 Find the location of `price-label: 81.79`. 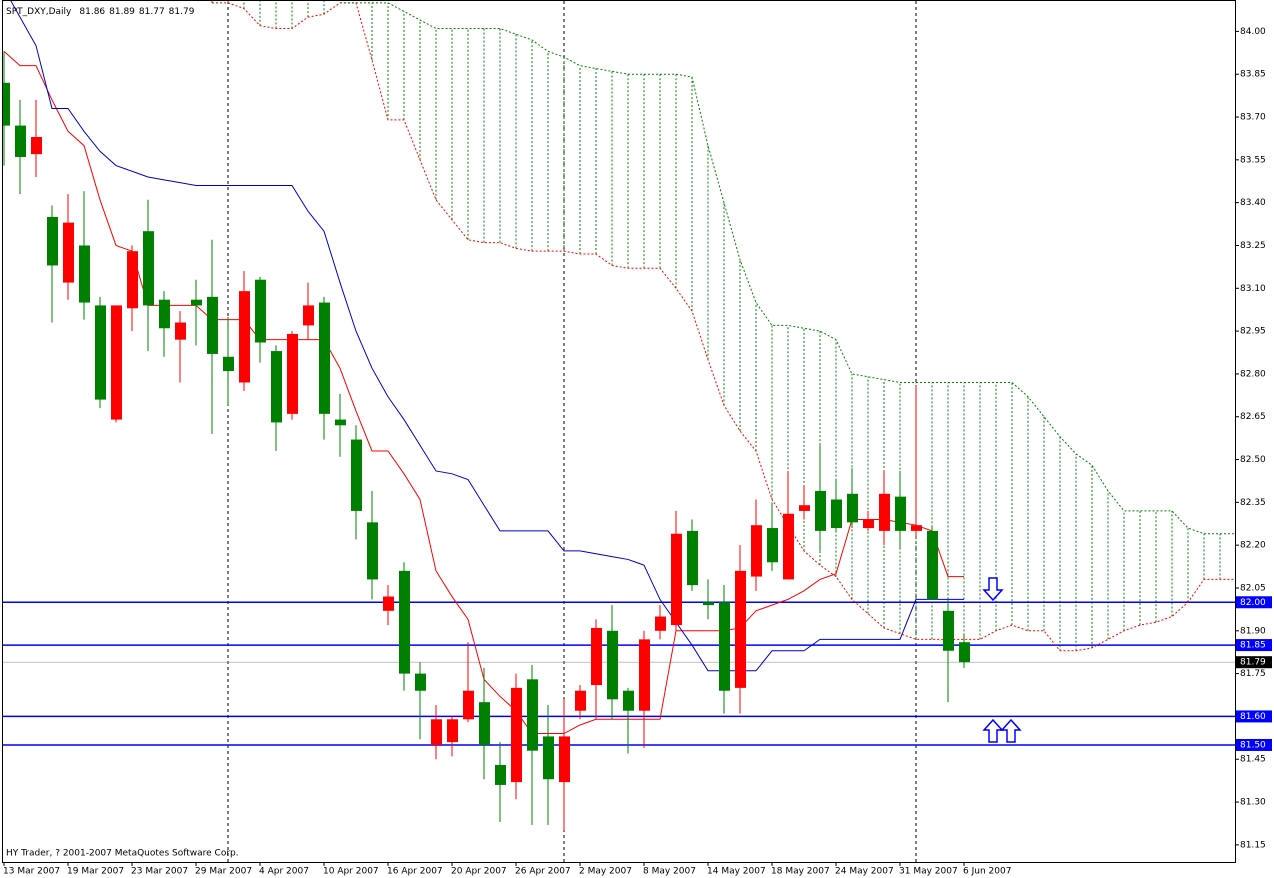

price-label: 81.79 is located at coordinates (1253, 663).